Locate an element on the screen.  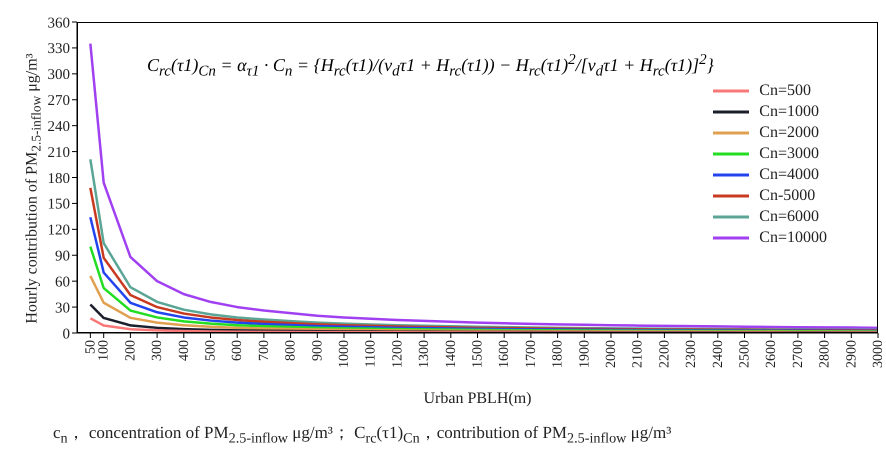
x-tick-label: 2500 is located at coordinates (745, 354).